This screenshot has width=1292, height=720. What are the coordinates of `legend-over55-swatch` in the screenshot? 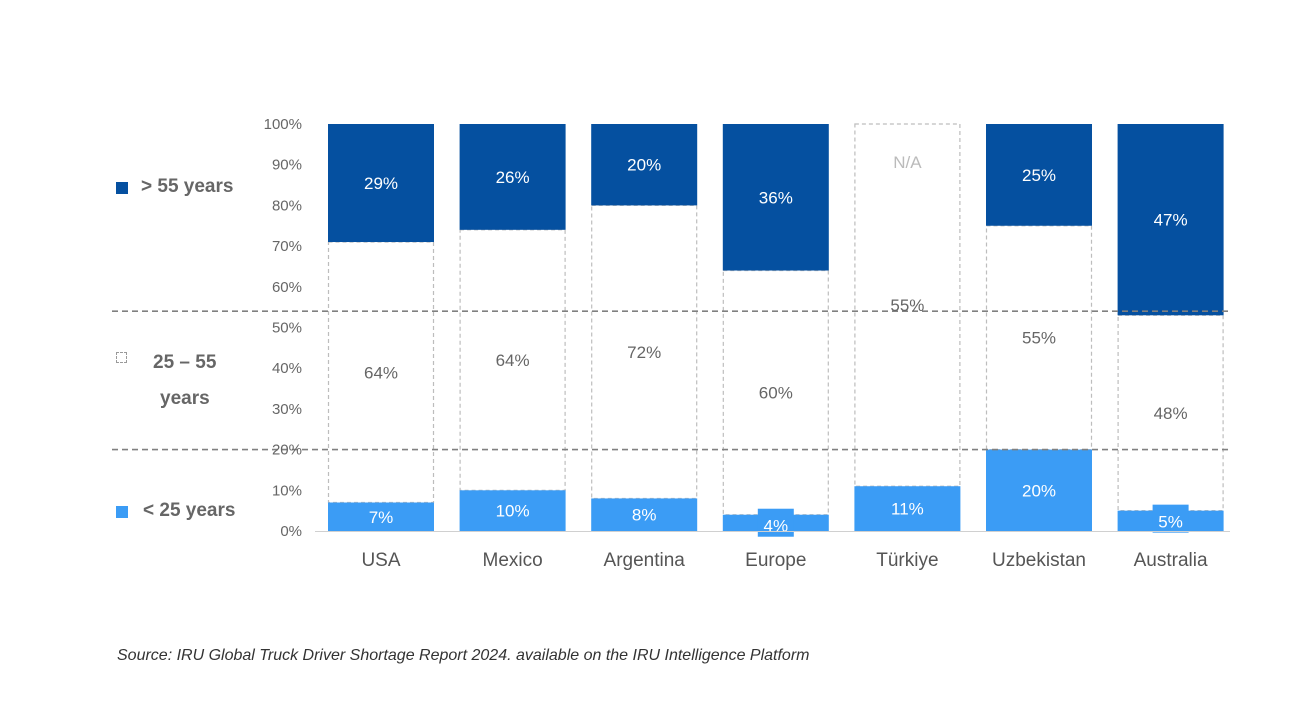 It's located at (122, 188).